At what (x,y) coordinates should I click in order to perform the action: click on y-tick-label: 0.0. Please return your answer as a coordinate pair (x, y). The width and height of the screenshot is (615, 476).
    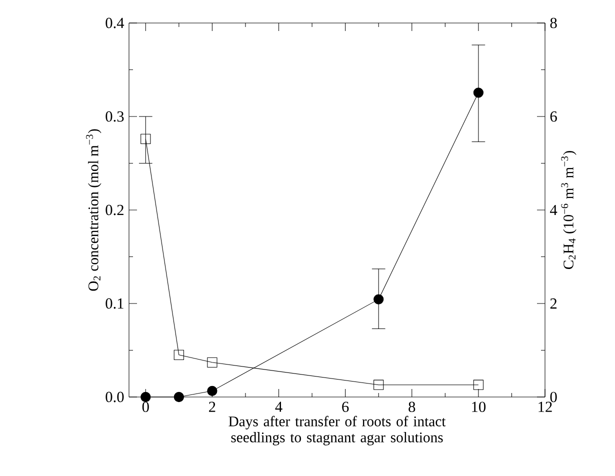
    Looking at the image, I should click on (115, 397).